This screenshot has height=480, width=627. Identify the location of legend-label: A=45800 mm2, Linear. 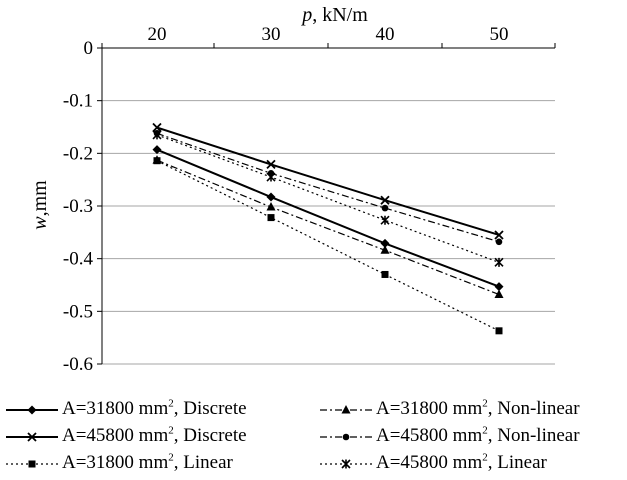
(461, 462).